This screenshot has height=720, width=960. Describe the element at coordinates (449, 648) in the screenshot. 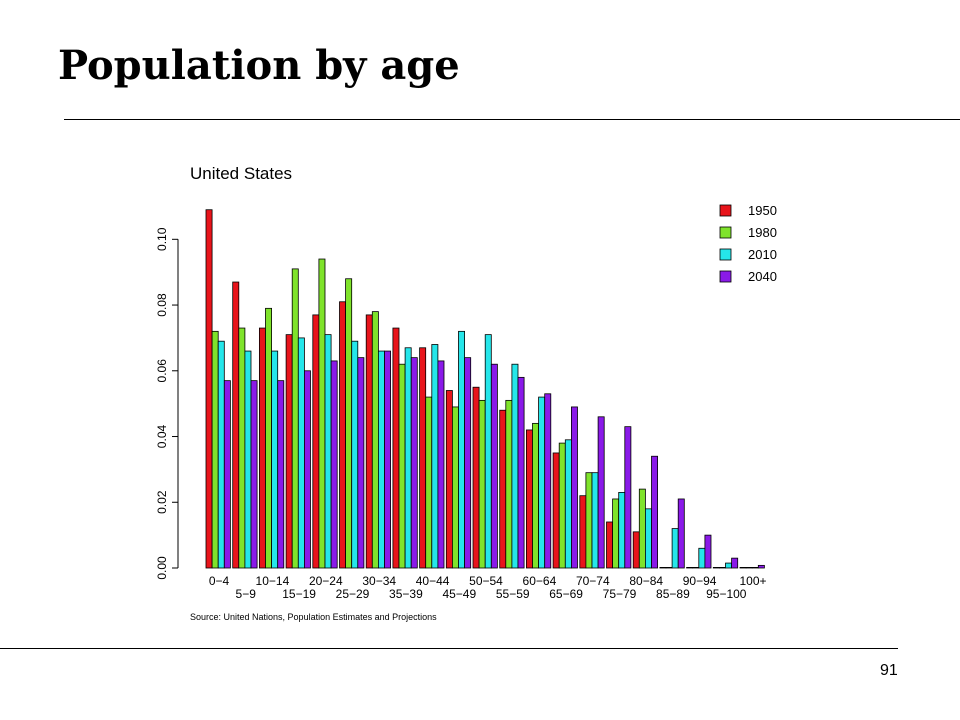

I see `footer-divider` at that location.